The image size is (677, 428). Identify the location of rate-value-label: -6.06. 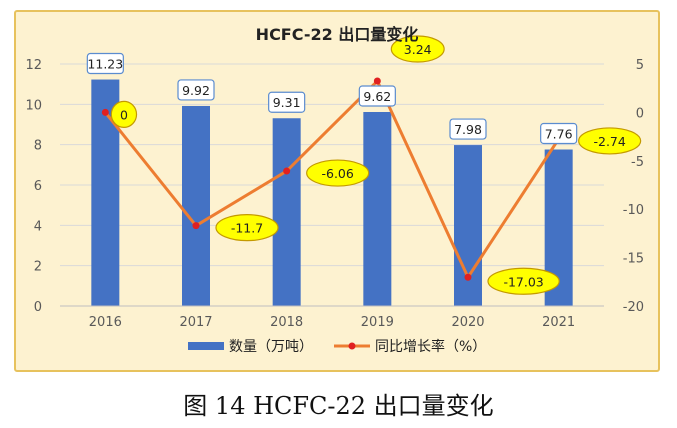
(337, 173).